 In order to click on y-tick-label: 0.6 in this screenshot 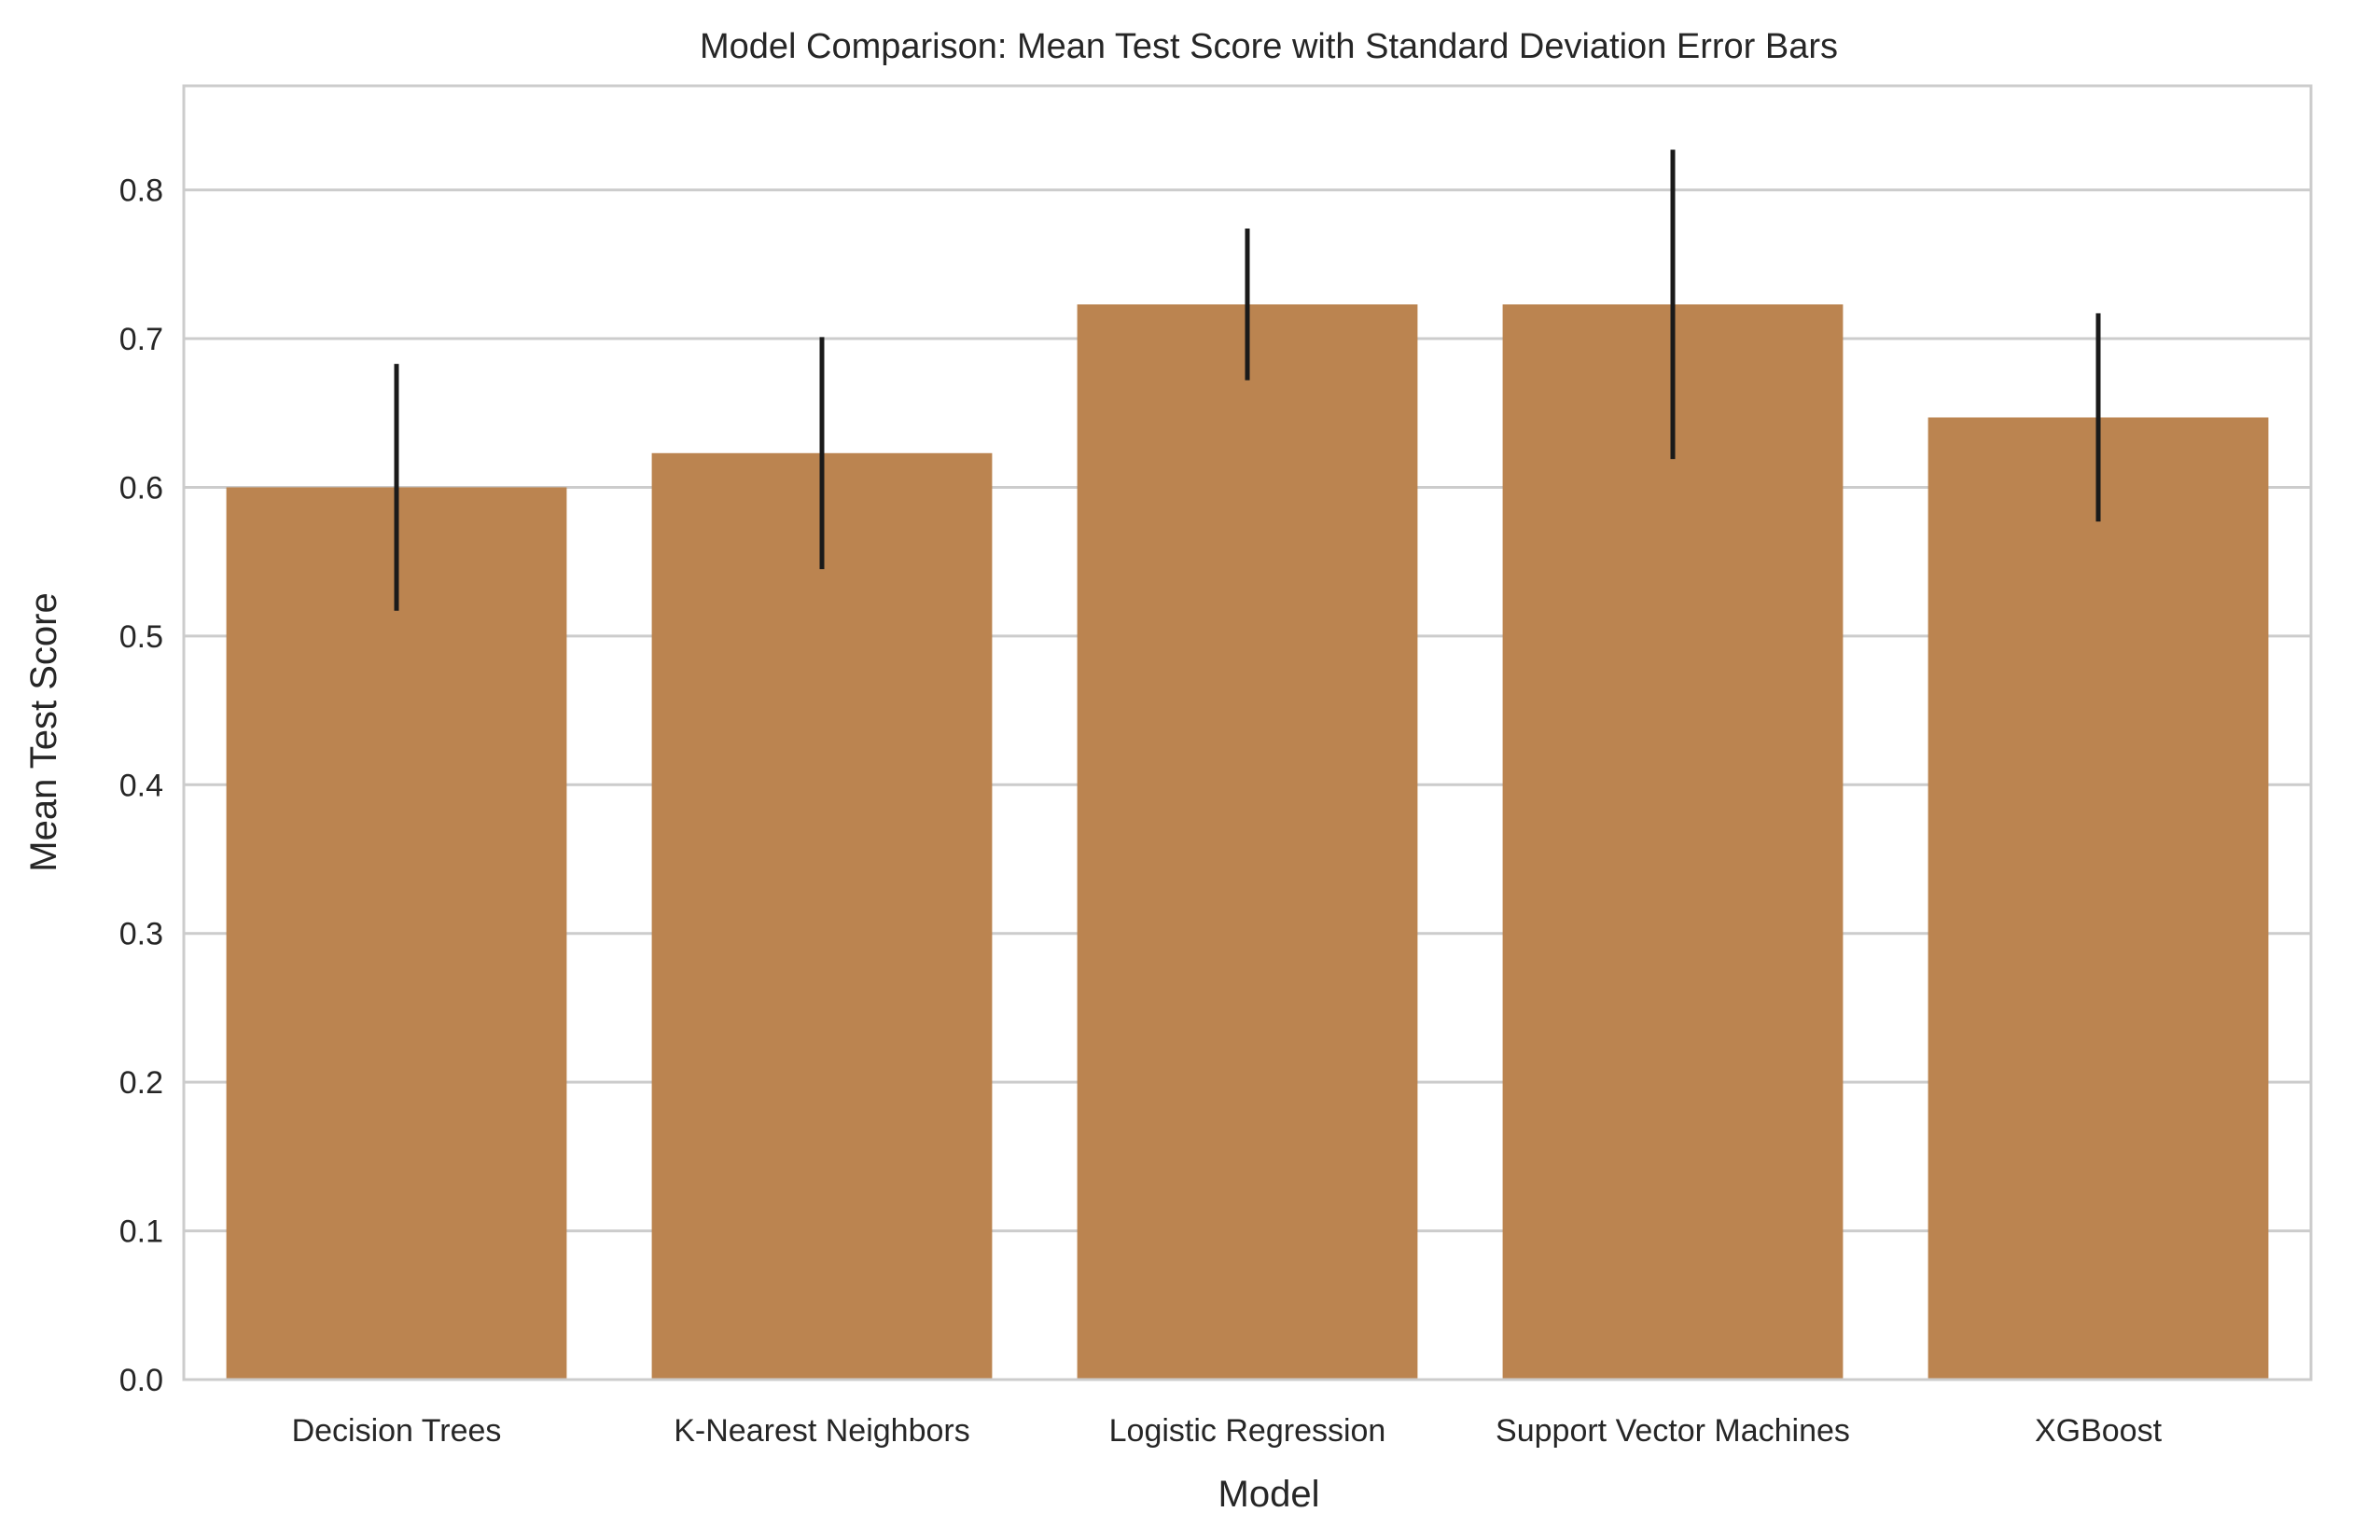, I will do `click(141, 488)`.